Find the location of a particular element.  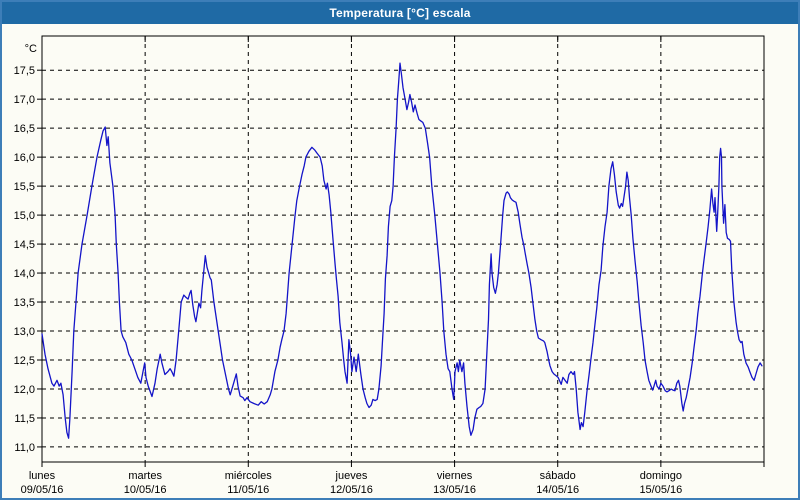

y-tick-label: 13,5 is located at coordinates (24, 303).